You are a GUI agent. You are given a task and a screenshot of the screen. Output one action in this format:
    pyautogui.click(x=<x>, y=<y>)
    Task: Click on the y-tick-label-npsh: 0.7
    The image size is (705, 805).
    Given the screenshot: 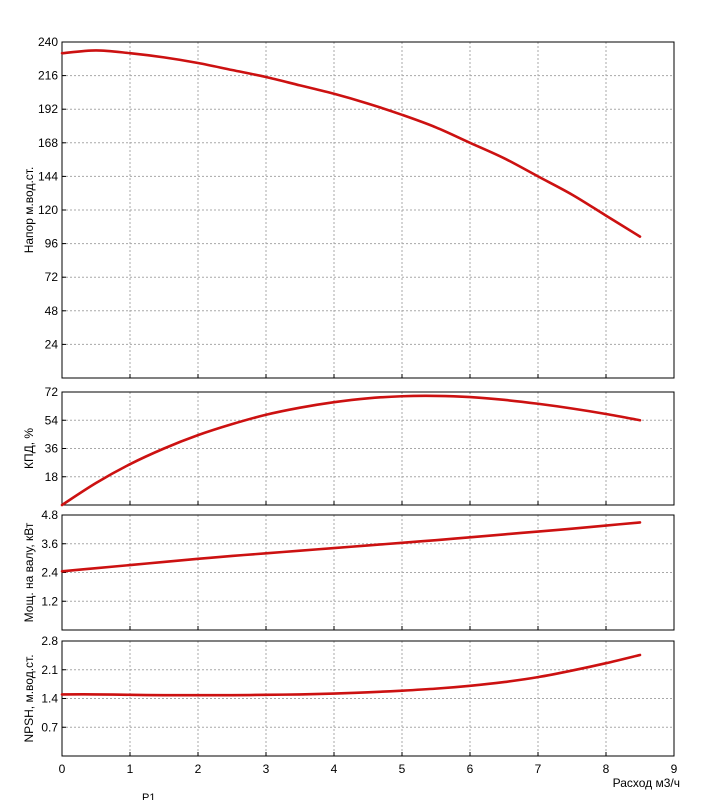 What is the action you would take?
    pyautogui.click(x=49, y=727)
    